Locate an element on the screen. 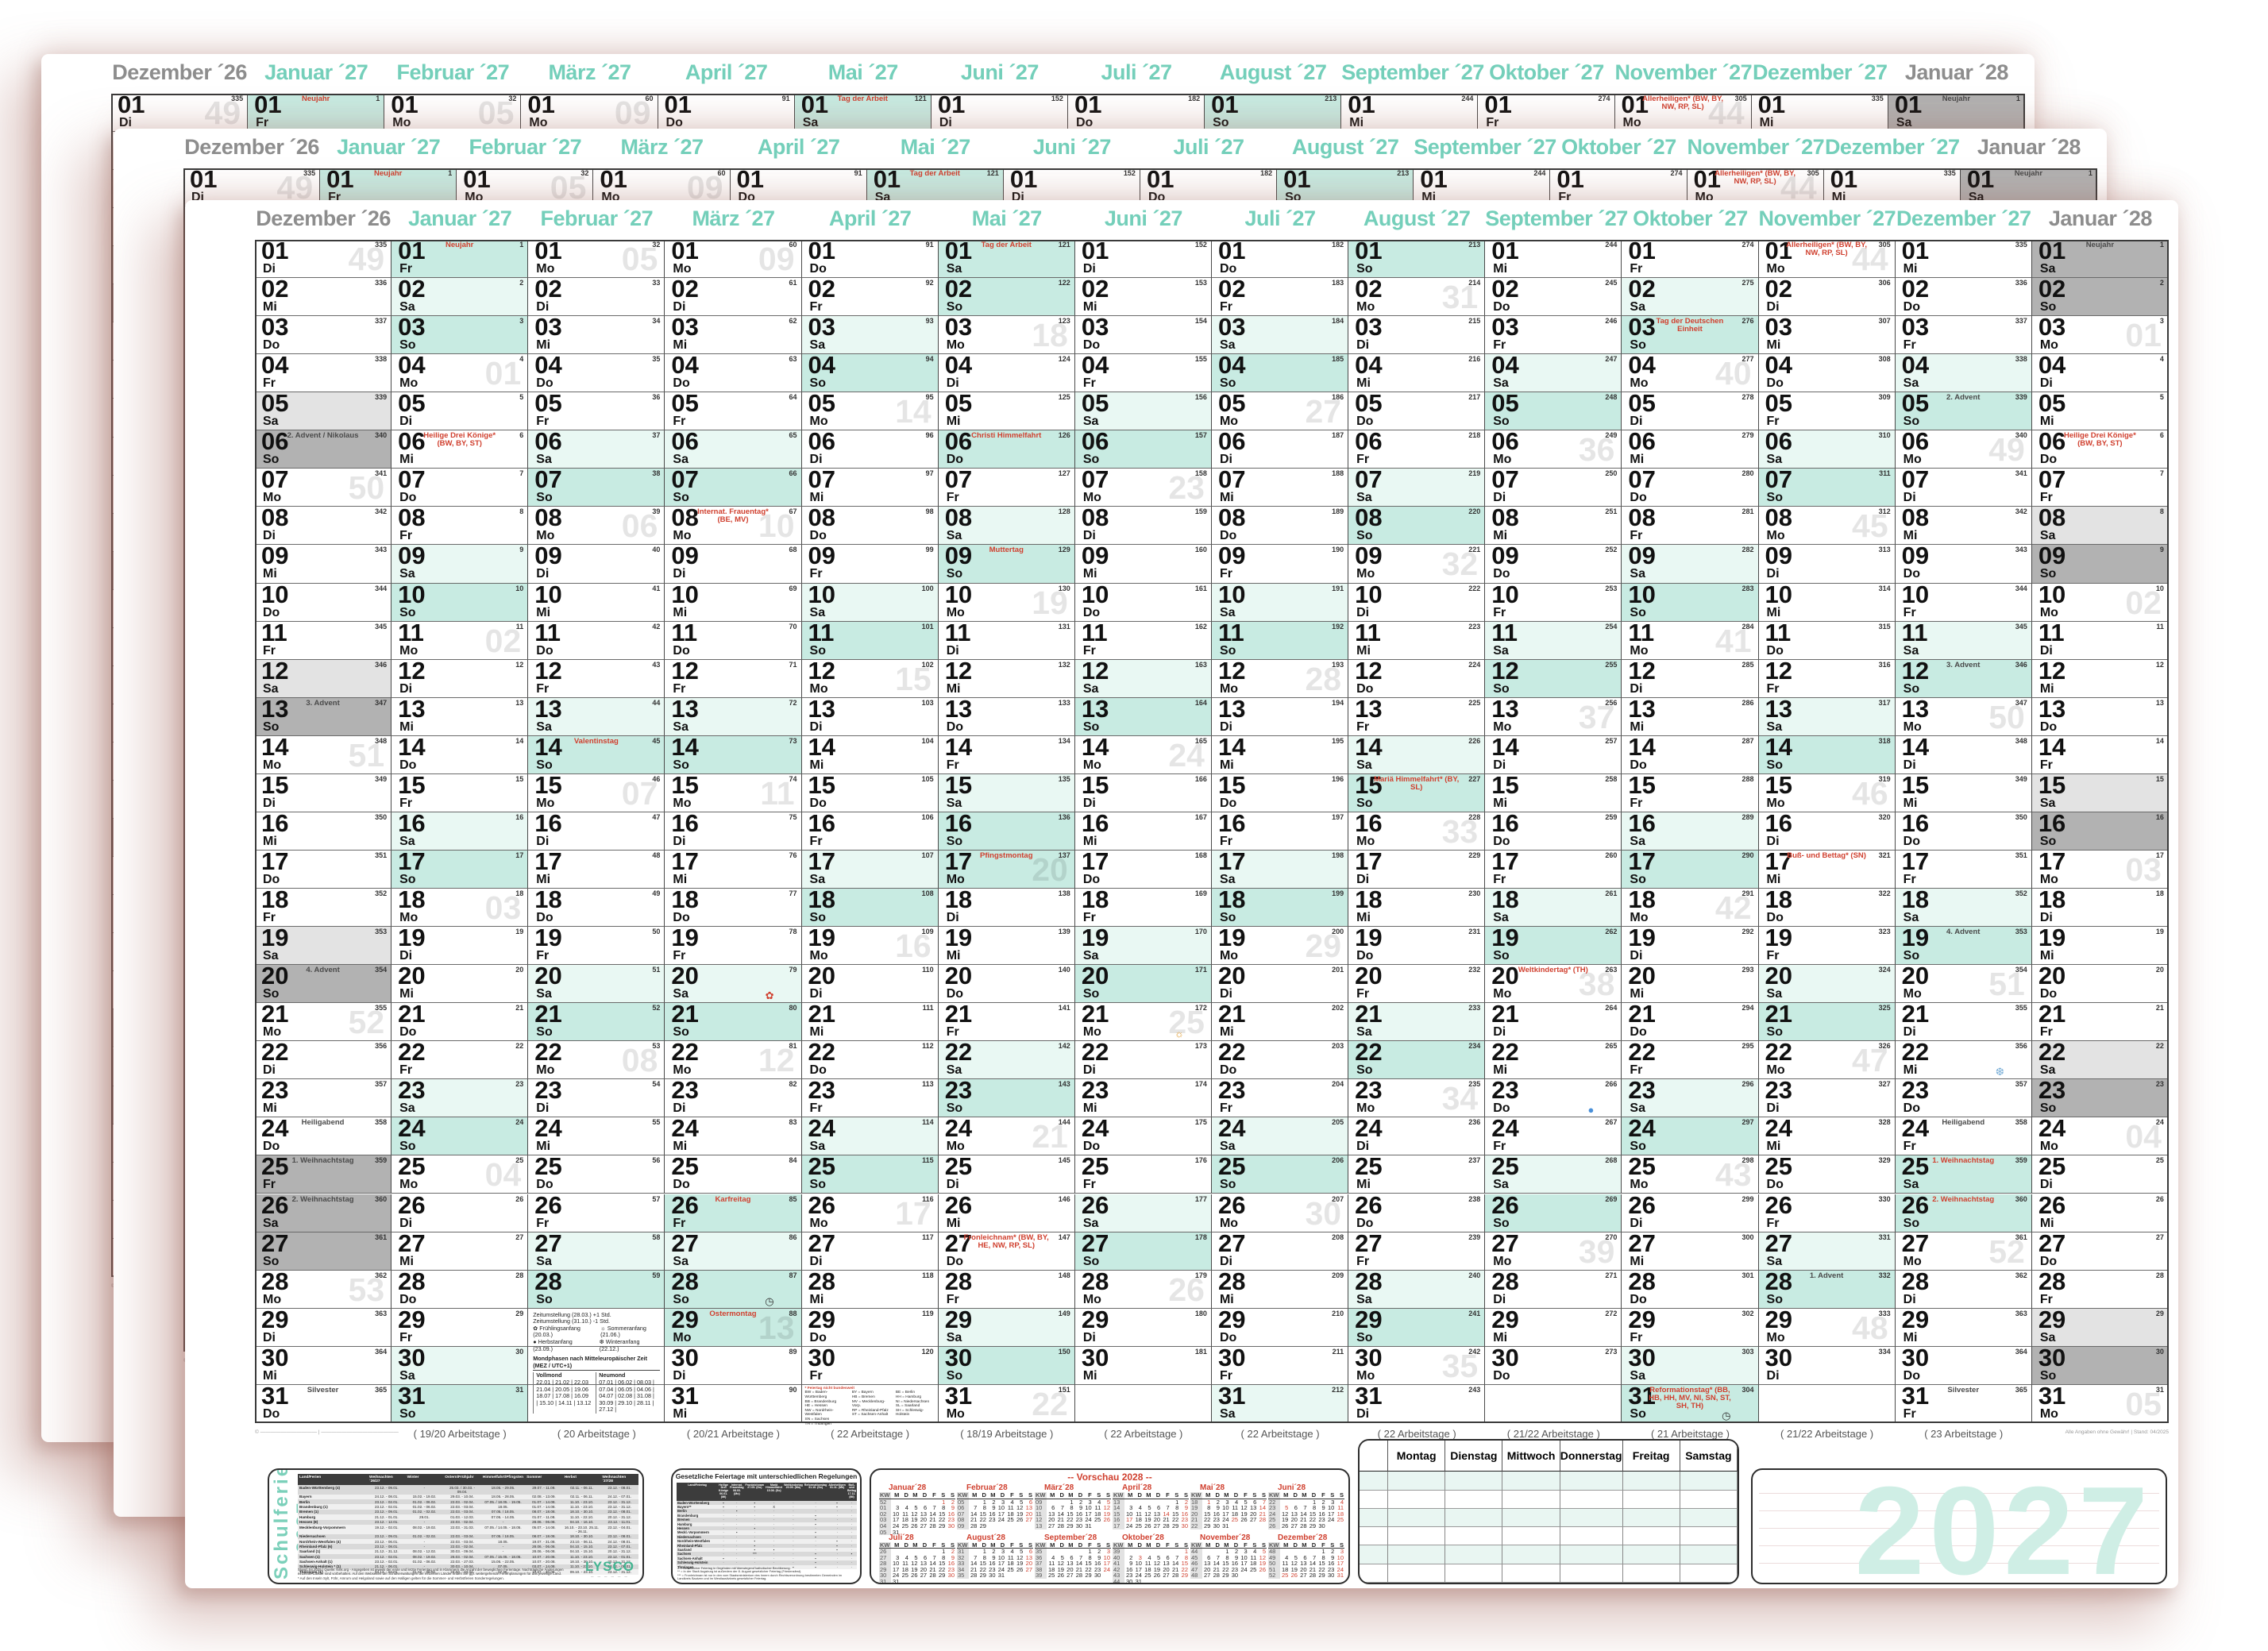 The width and height of the screenshot is (2268, 1651). day-cell: 49 01 Di 335 is located at coordinates (180, 113).